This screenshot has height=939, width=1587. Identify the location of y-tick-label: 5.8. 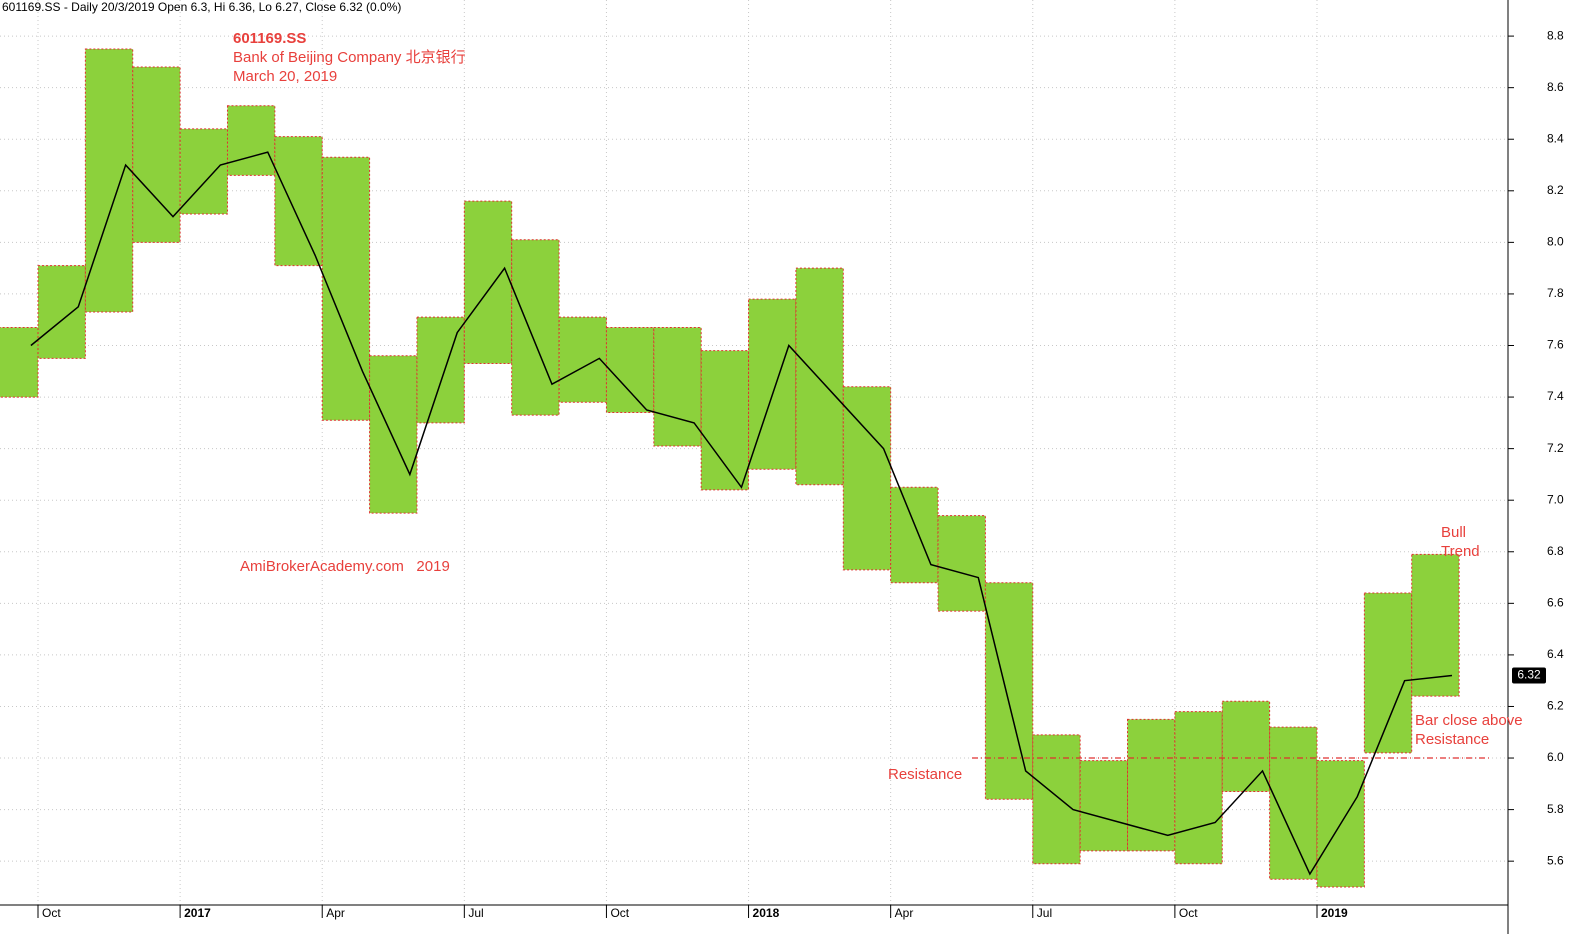
(1555, 809).